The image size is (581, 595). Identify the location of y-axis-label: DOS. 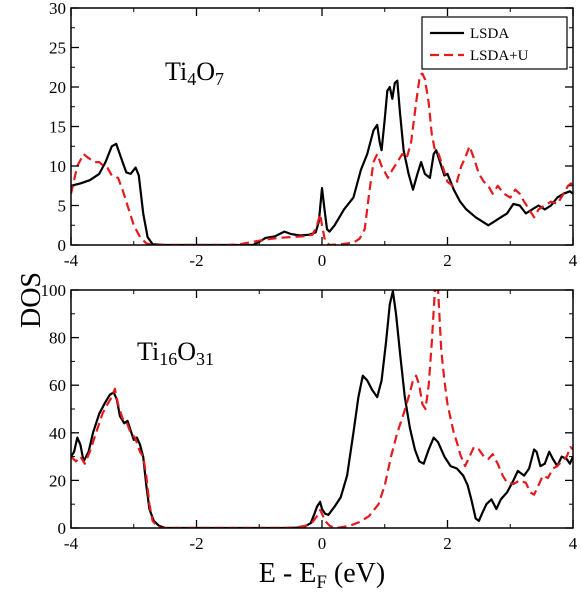
(31, 300).